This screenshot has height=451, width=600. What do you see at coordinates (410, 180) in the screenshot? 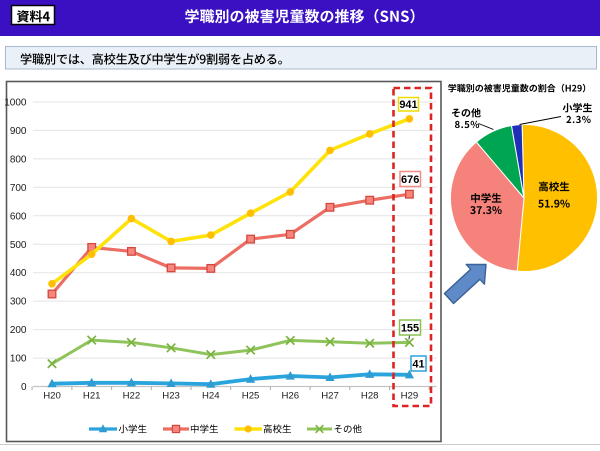
I see `svg-text: 676` at bounding box center [410, 180].